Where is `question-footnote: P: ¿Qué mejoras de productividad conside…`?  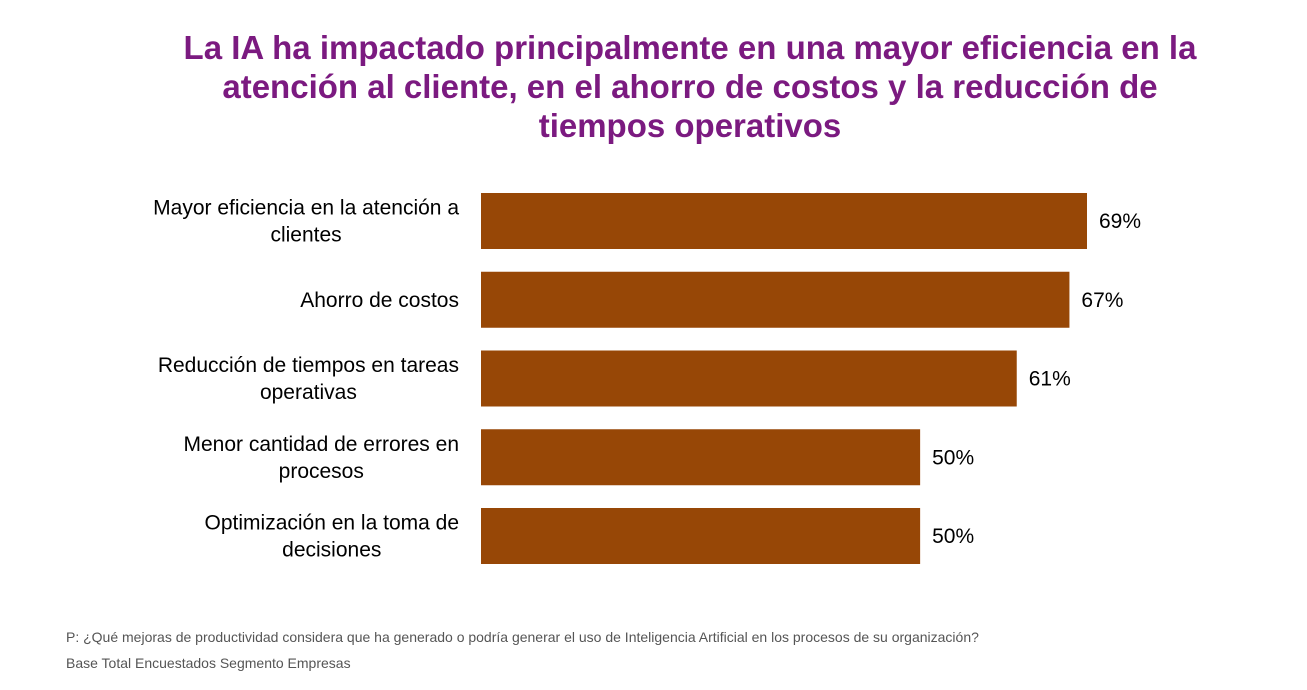 question-footnote: P: ¿Qué mejoras de productividad conside… is located at coordinates (522, 637).